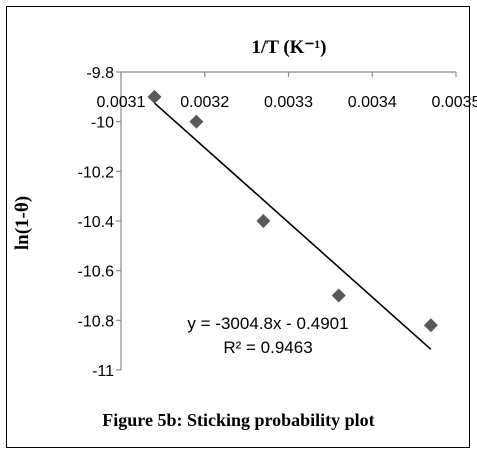  Describe the element at coordinates (204, 102) in the screenshot. I see `x-tick-label: 0.0032` at that location.